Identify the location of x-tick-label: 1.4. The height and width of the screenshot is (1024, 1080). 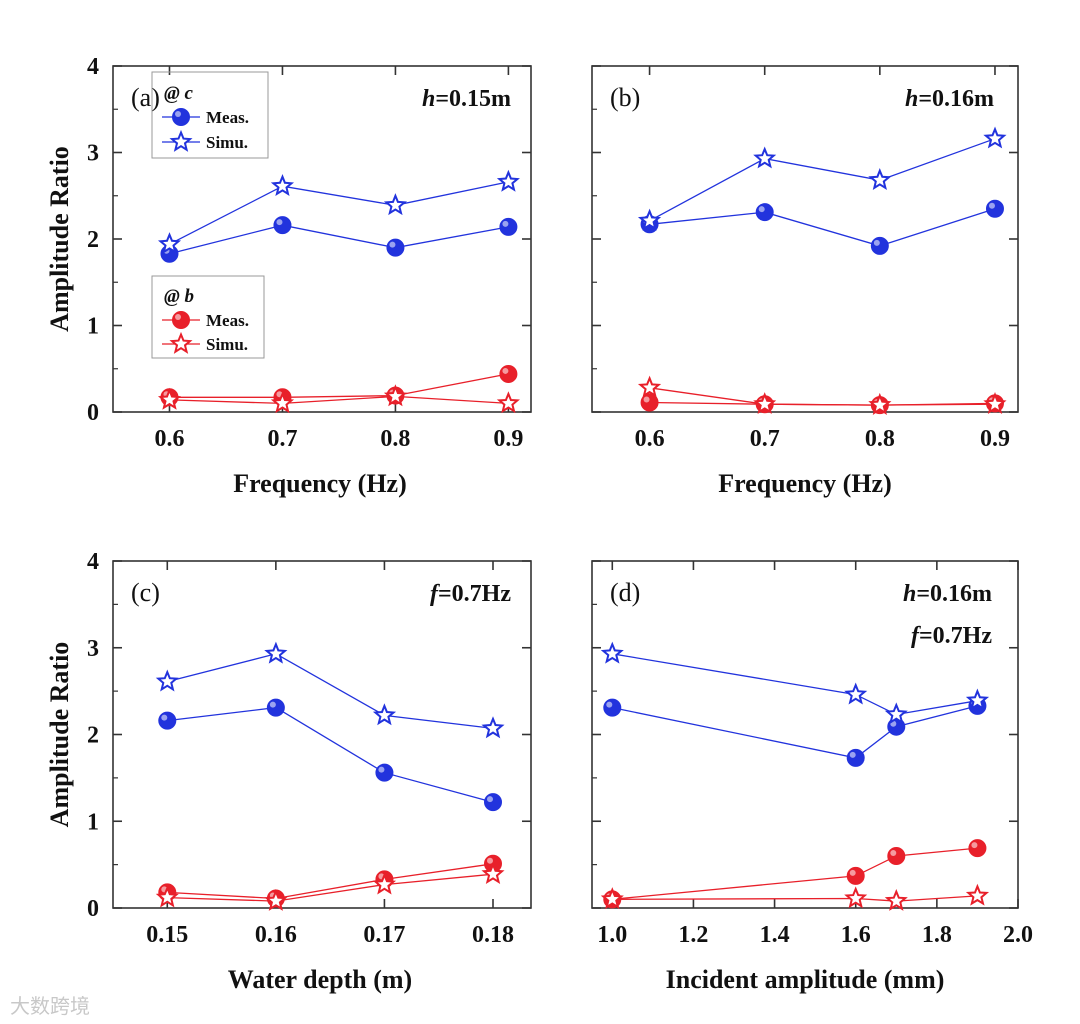
(775, 935).